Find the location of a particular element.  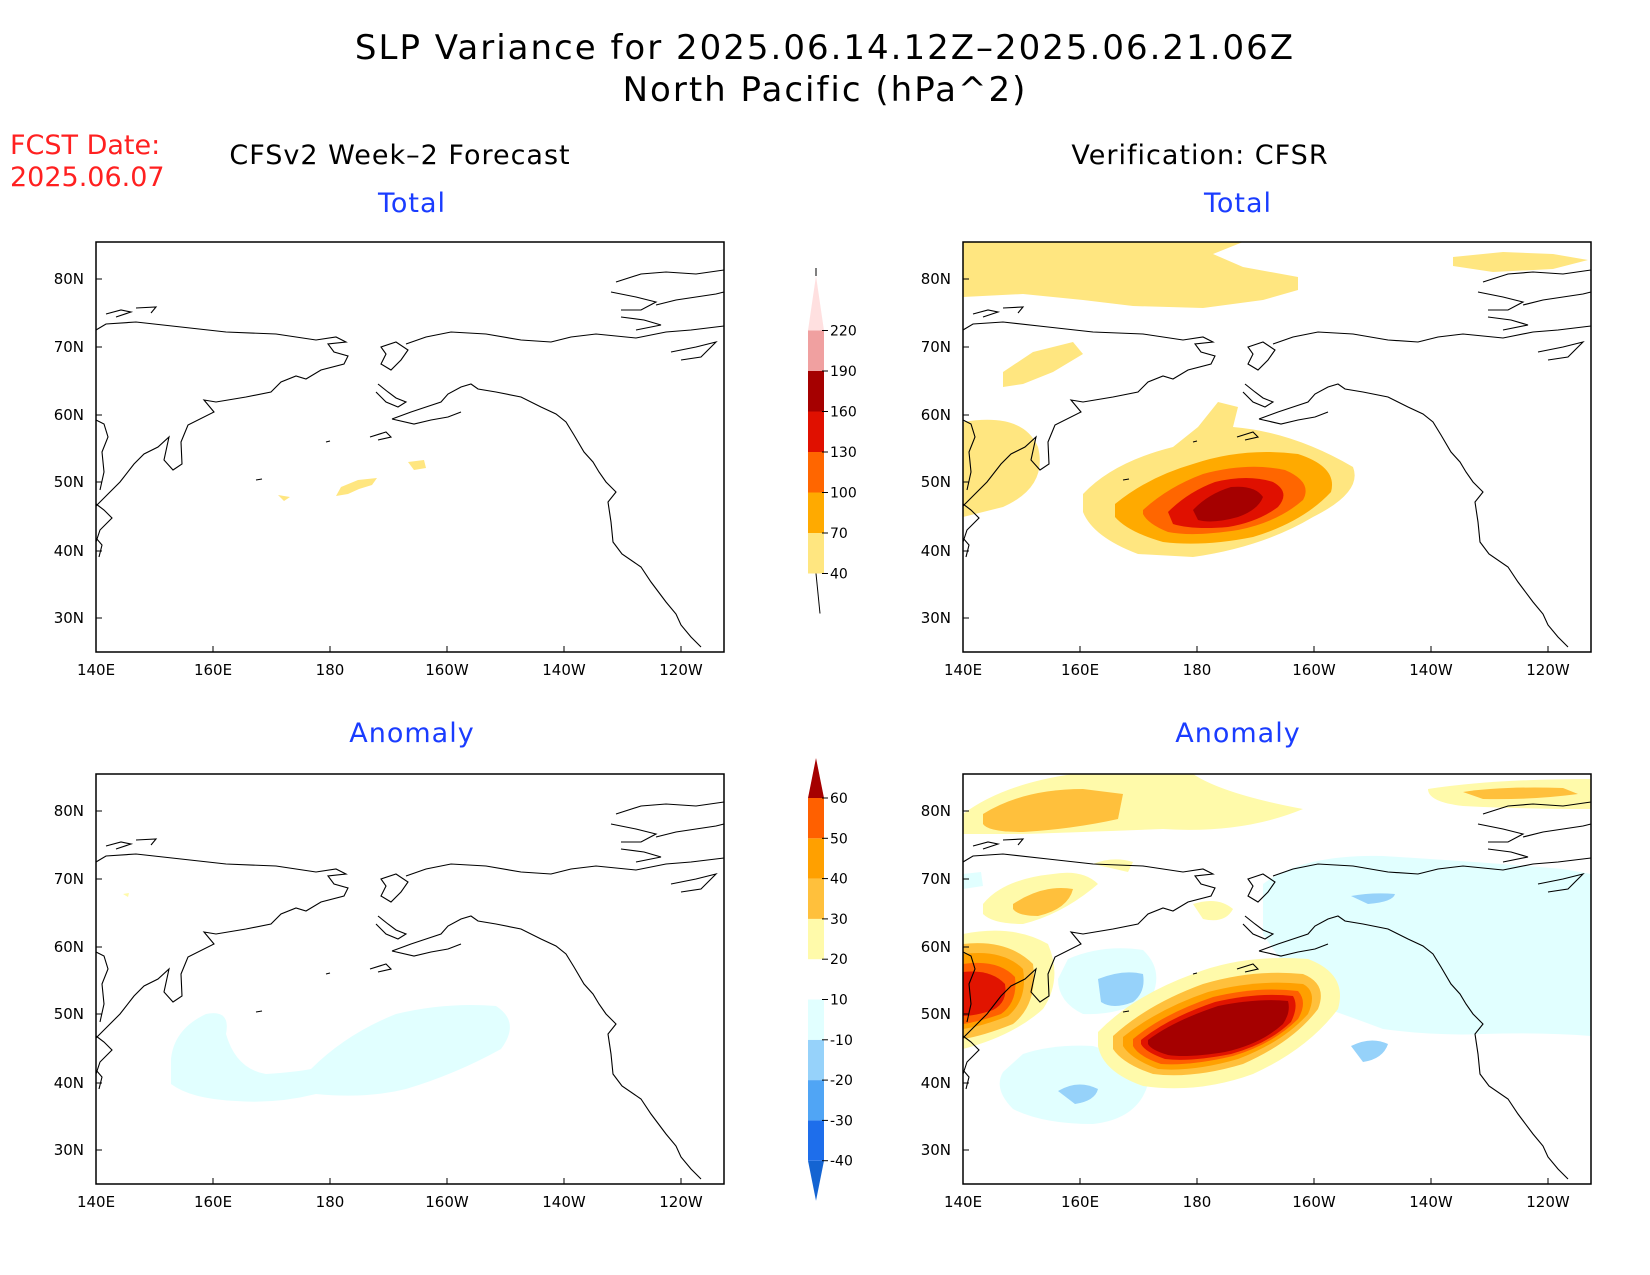

panel-title-forecast-total: Total is located at coordinates (412, 203).